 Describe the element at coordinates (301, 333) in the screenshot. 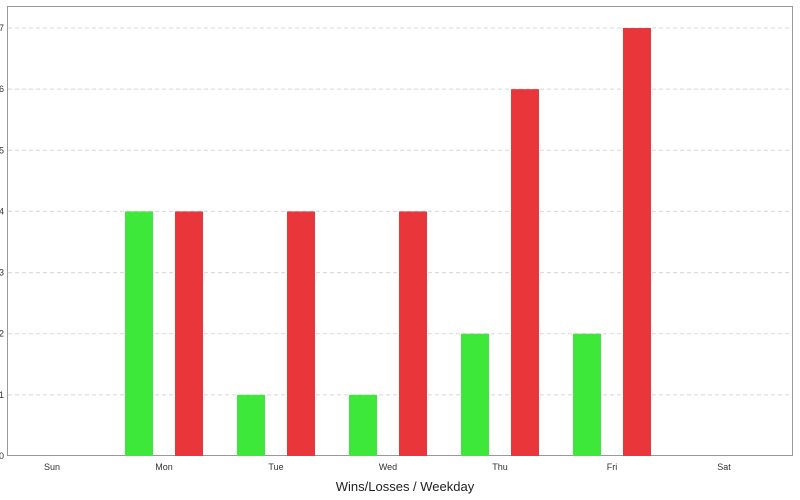

I see `bar-series-2-tue` at that location.